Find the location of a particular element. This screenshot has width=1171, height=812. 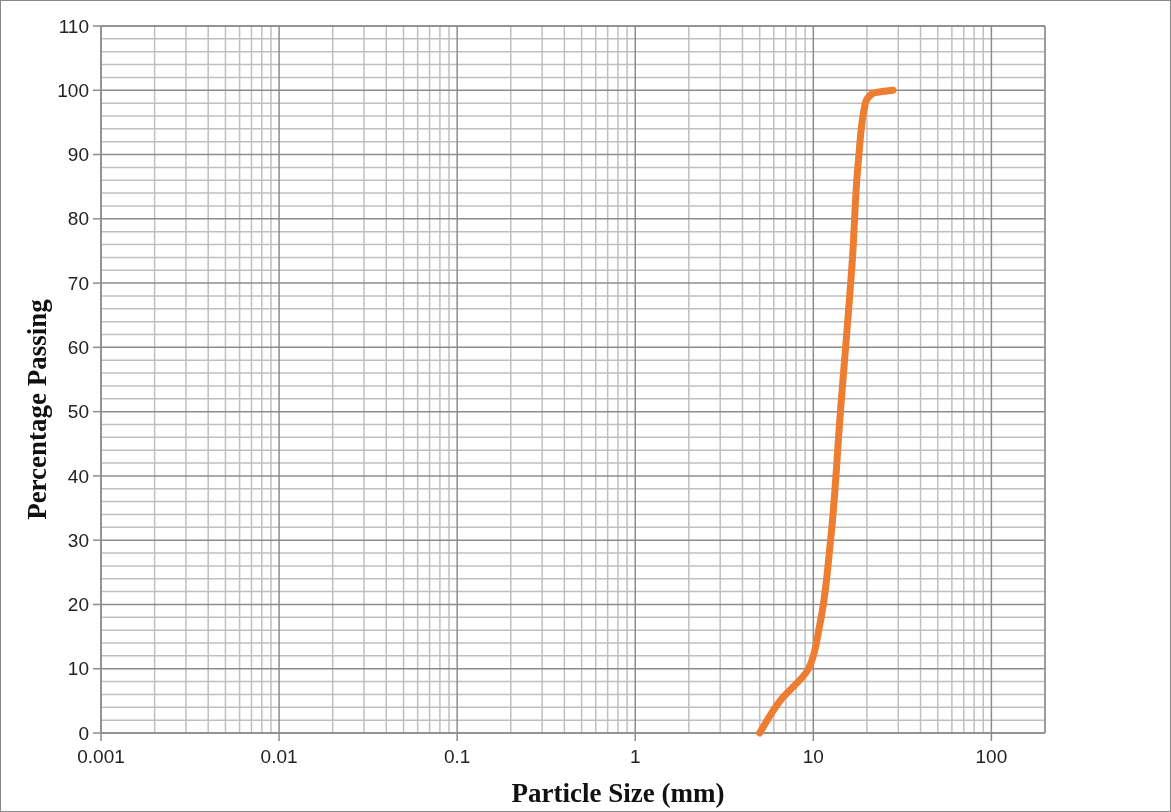

y-tick-label: 110 is located at coordinates (73, 26).